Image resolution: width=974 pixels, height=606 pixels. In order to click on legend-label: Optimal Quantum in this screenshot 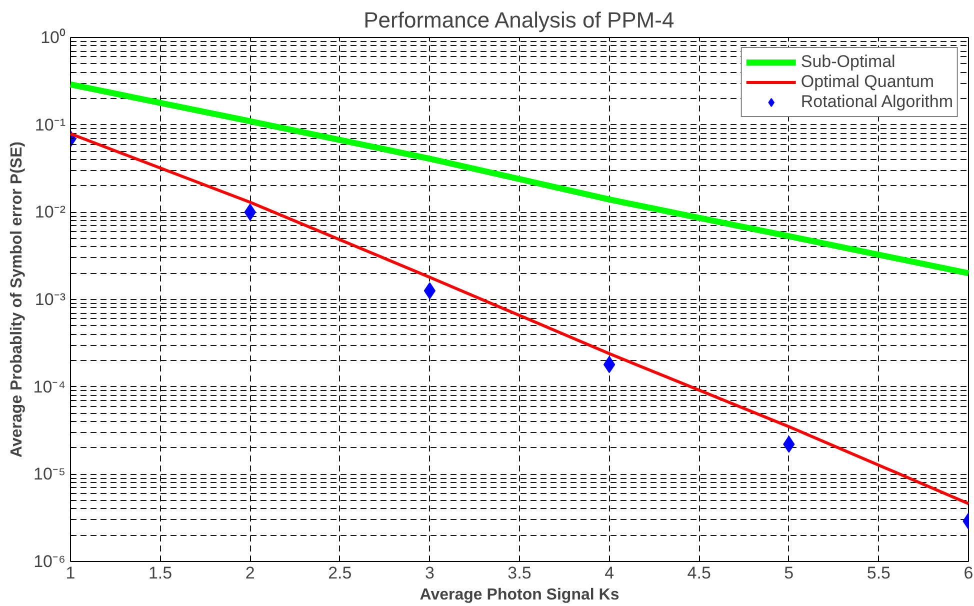, I will do `click(867, 82)`.